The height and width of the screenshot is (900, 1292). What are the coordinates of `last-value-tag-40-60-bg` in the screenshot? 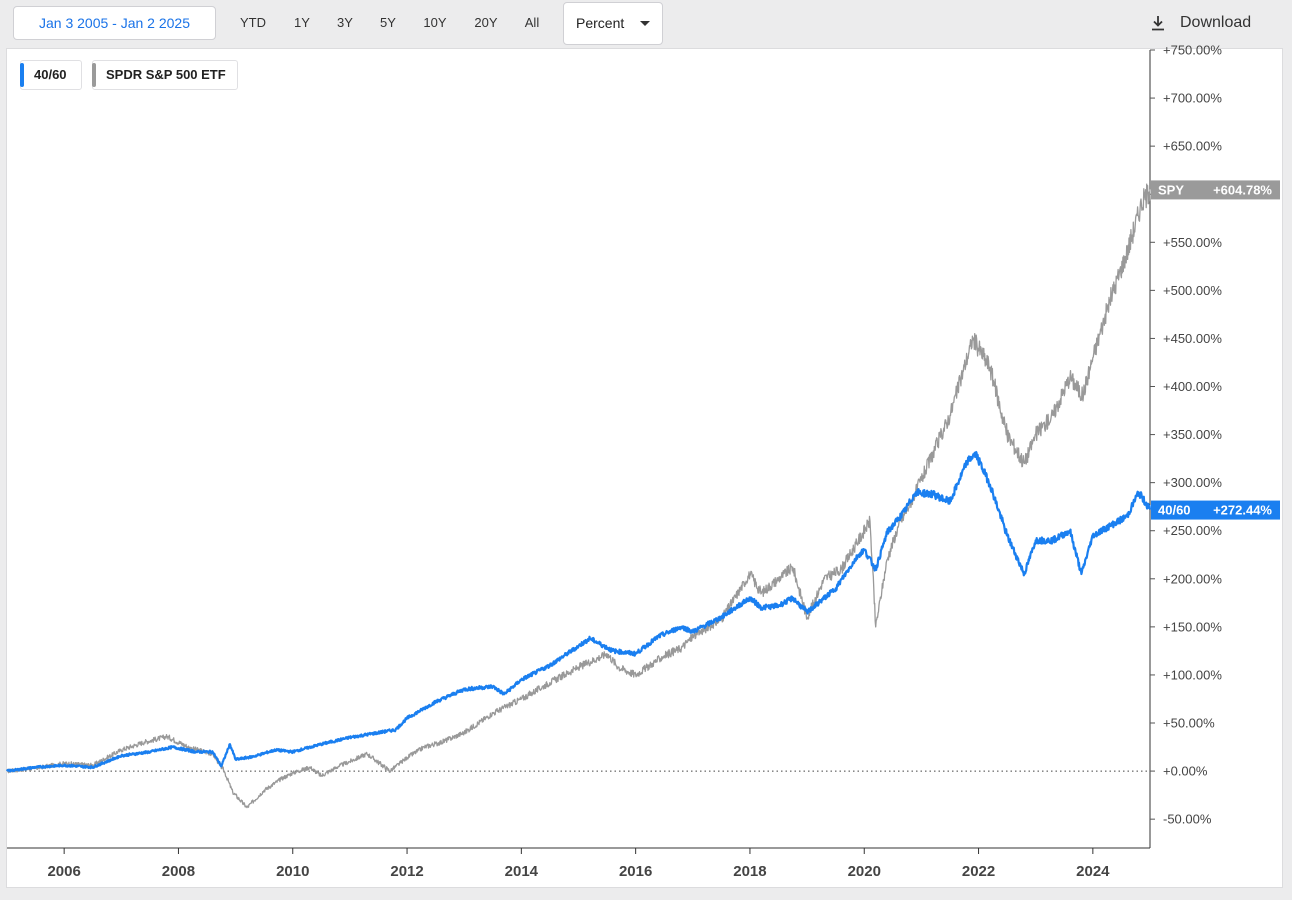 It's located at (1215, 510).